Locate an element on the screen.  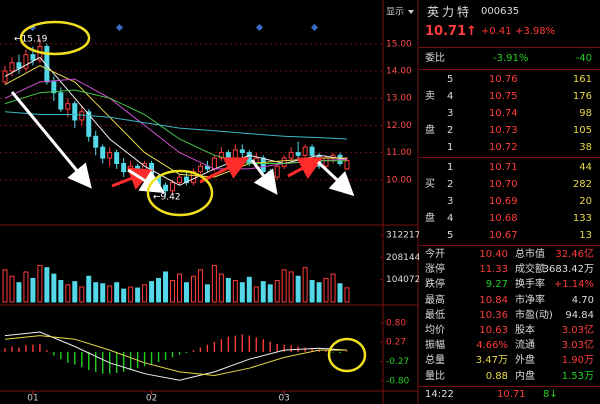
stat-value: 10.40 is located at coordinates (493, 254).